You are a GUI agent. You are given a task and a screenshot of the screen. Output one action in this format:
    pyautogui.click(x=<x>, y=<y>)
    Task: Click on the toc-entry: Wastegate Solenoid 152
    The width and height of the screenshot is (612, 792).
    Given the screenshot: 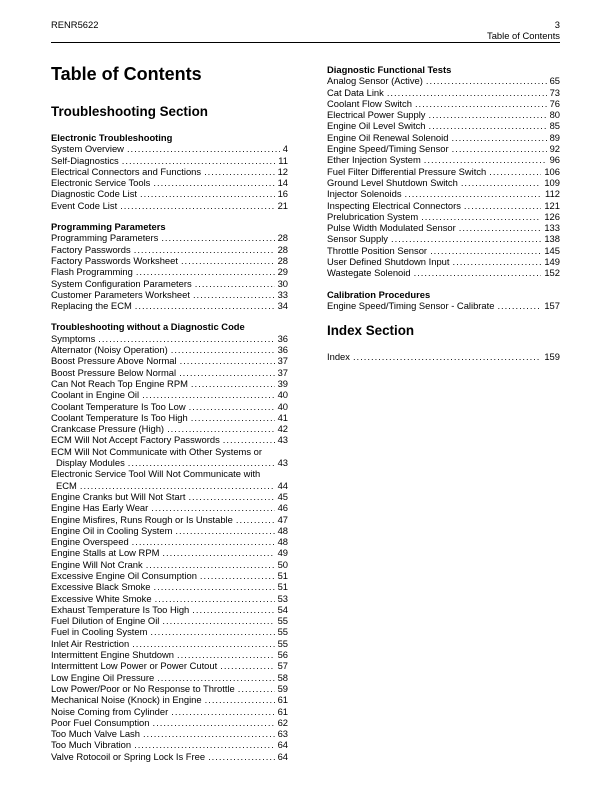 What is the action you would take?
    pyautogui.click(x=443, y=272)
    